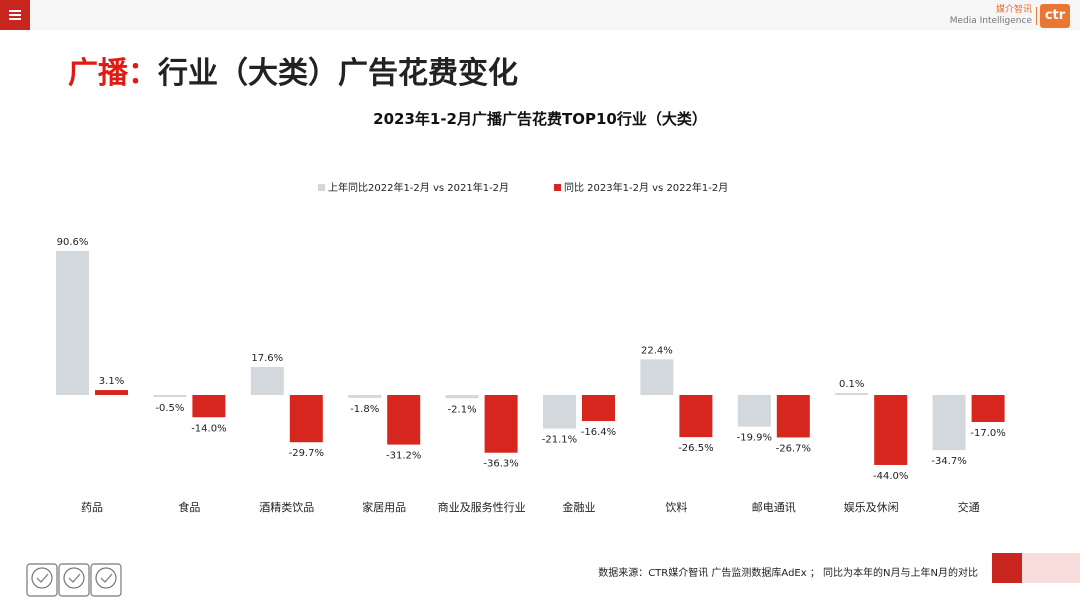 The height and width of the screenshot is (608, 1080). What do you see at coordinates (695, 448) in the screenshot?
I see `data-label-2-6: -26.5%` at bounding box center [695, 448].